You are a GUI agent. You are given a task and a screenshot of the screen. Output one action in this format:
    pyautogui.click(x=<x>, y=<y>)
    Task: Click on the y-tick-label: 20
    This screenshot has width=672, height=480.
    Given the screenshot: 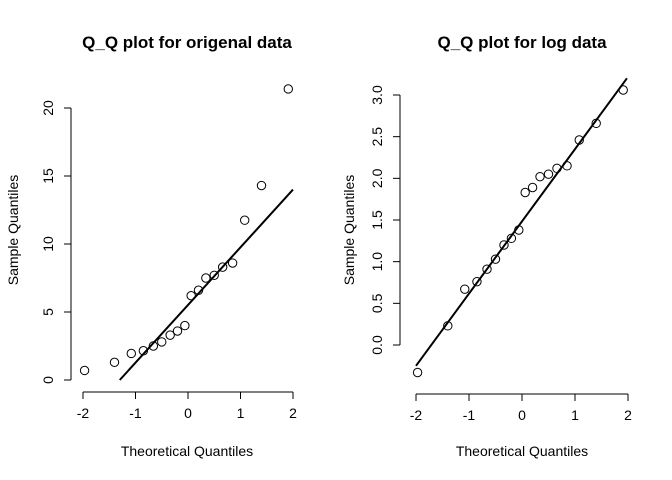 What is the action you would take?
    pyautogui.click(x=48, y=108)
    